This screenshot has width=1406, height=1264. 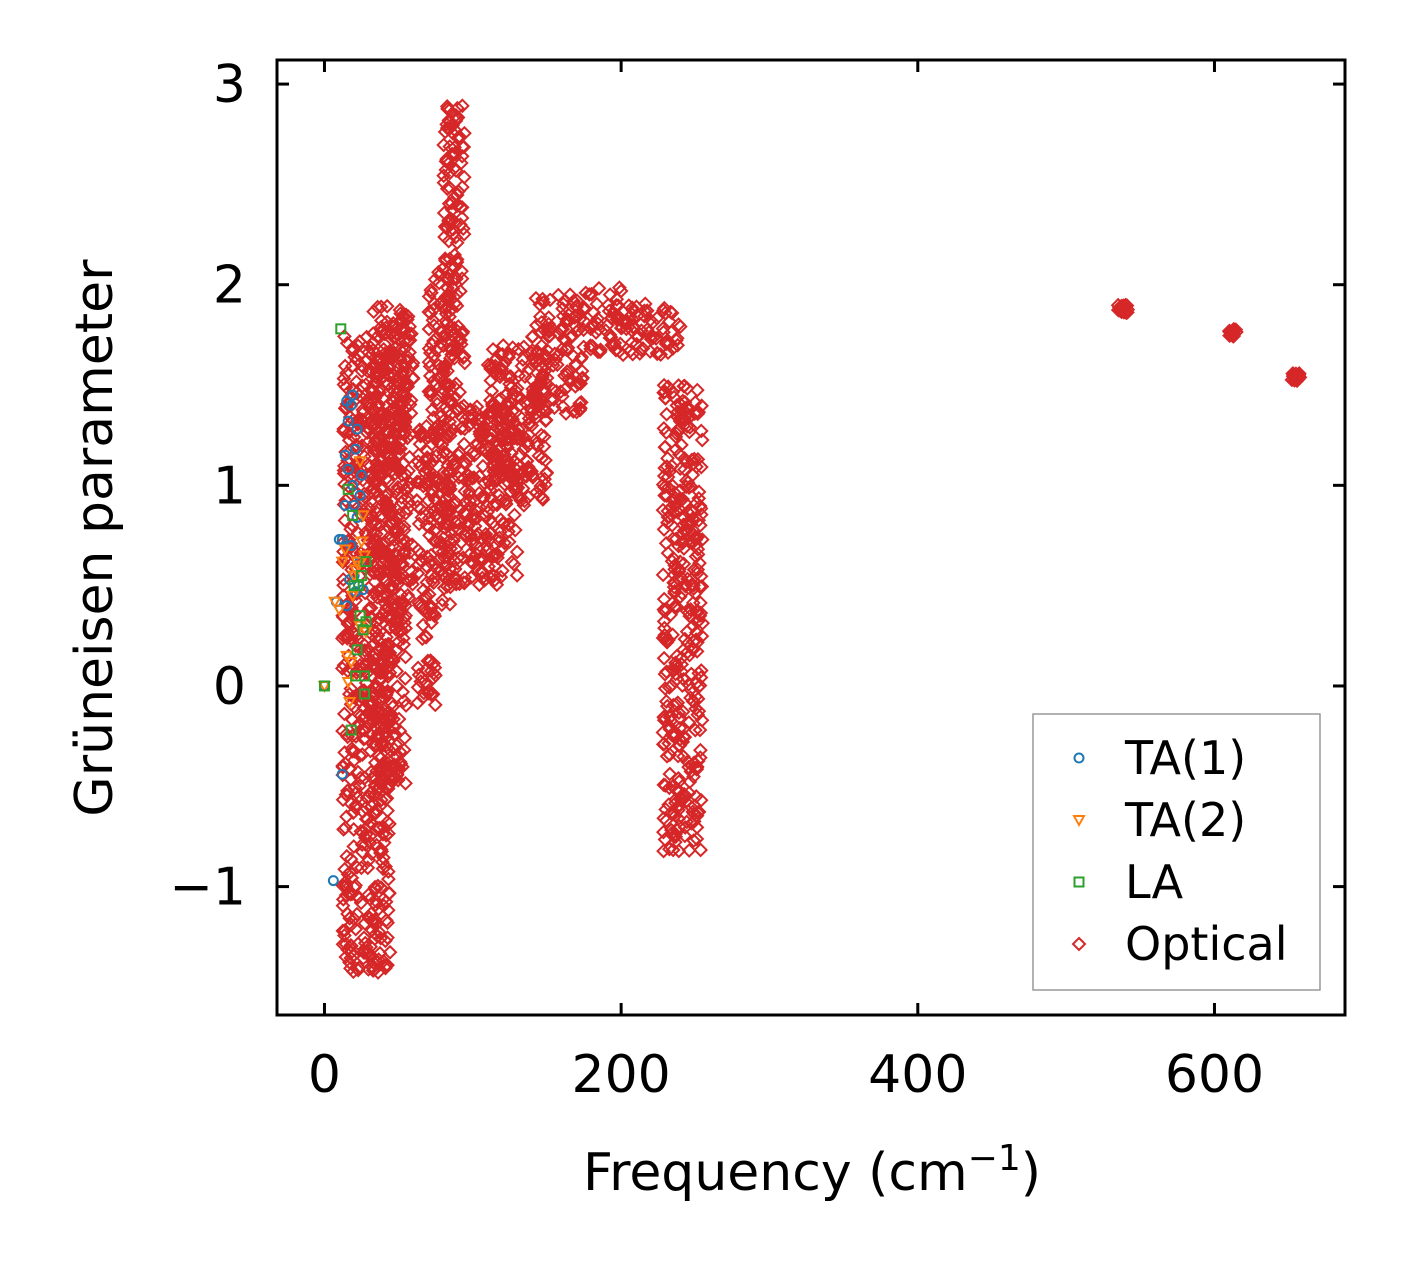 I want to click on y-tick-label: −1, so click(x=207, y=888).